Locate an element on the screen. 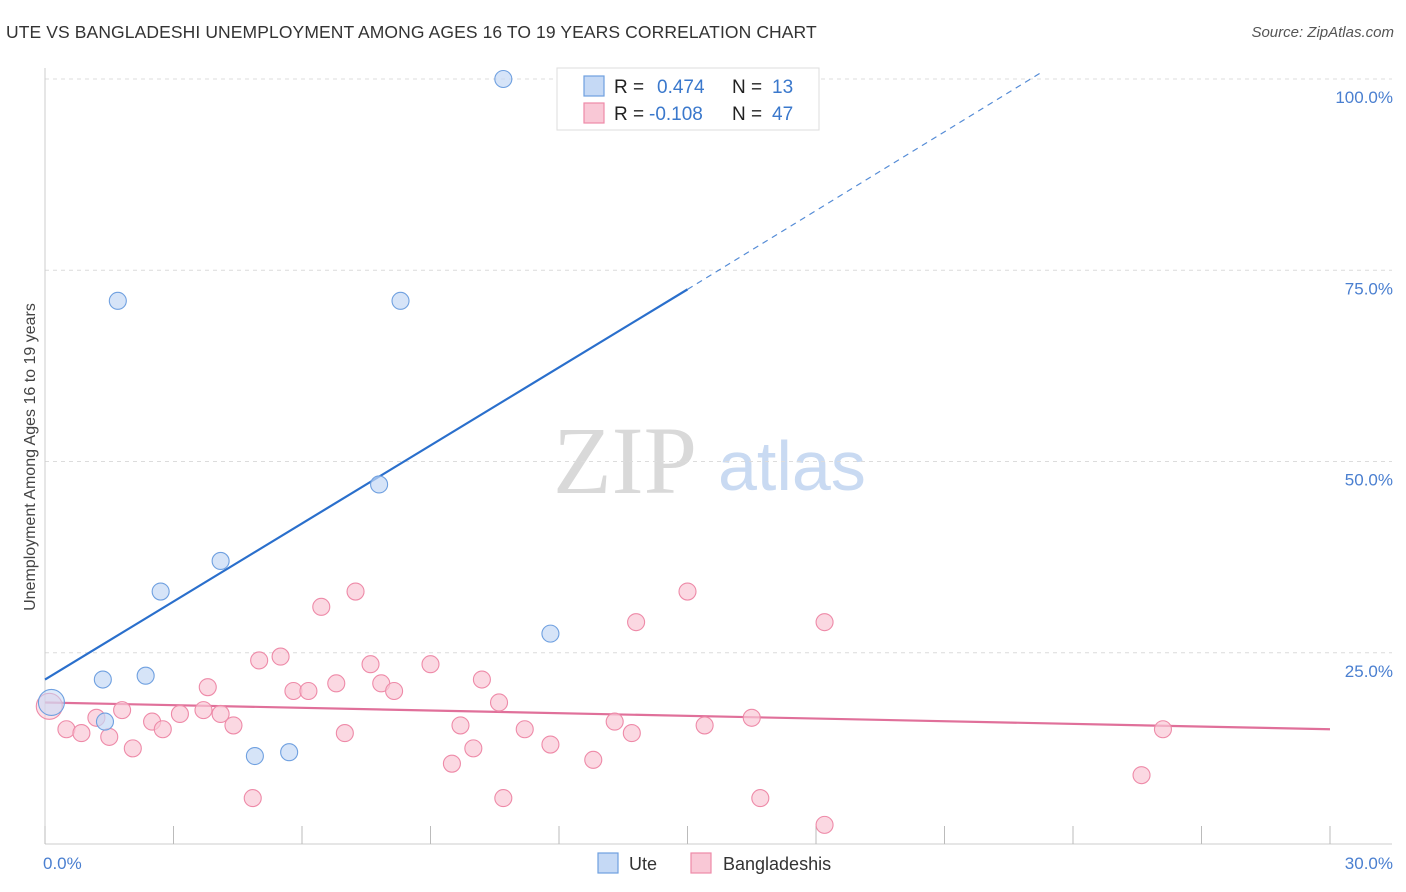  legend-n-label-bangladeshis: N = is located at coordinates (747, 114).